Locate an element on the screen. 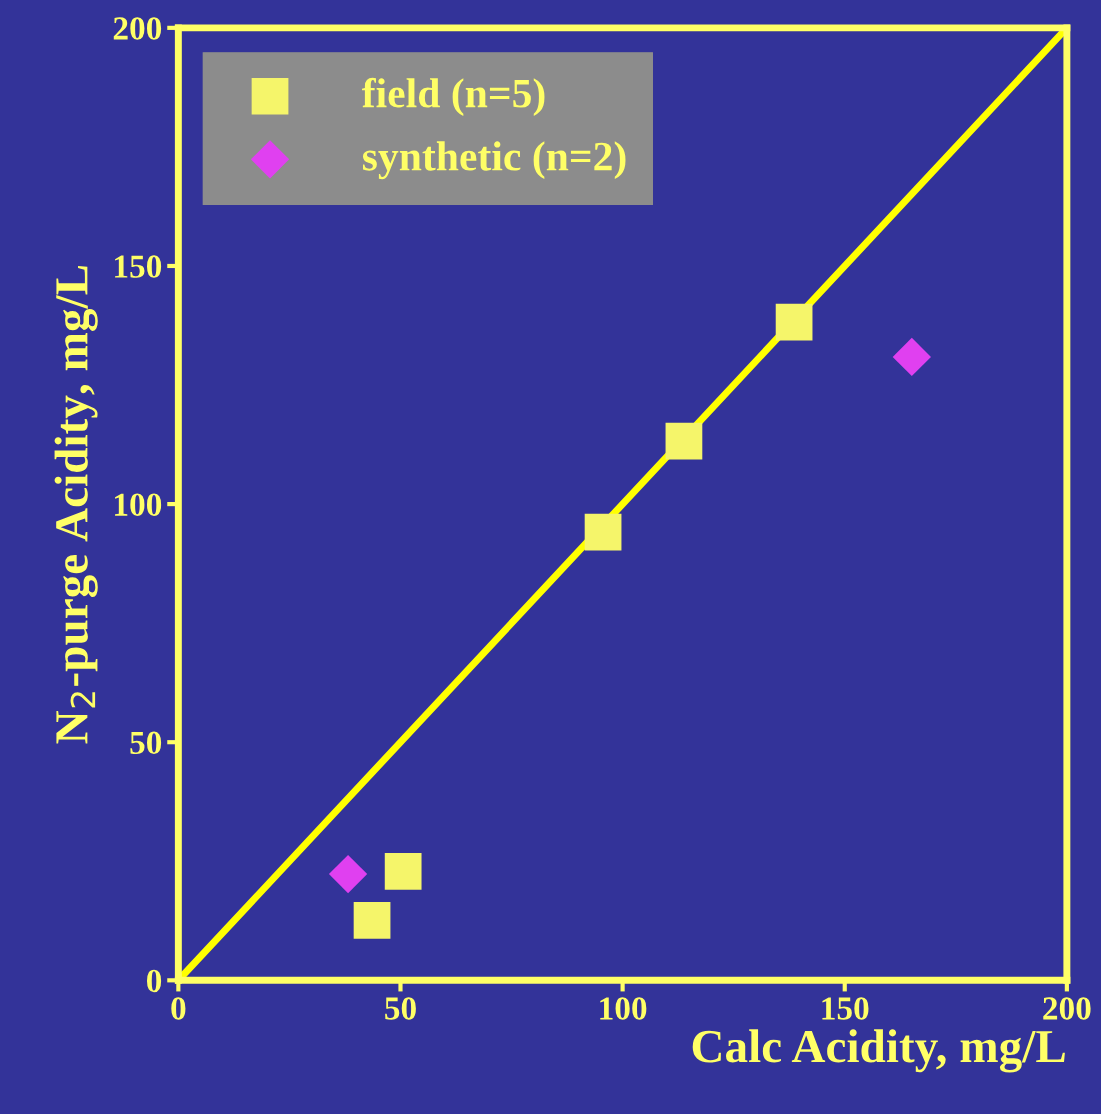 The width and height of the screenshot is (1101, 1114). y-tick-label: 100 is located at coordinates (138, 504).